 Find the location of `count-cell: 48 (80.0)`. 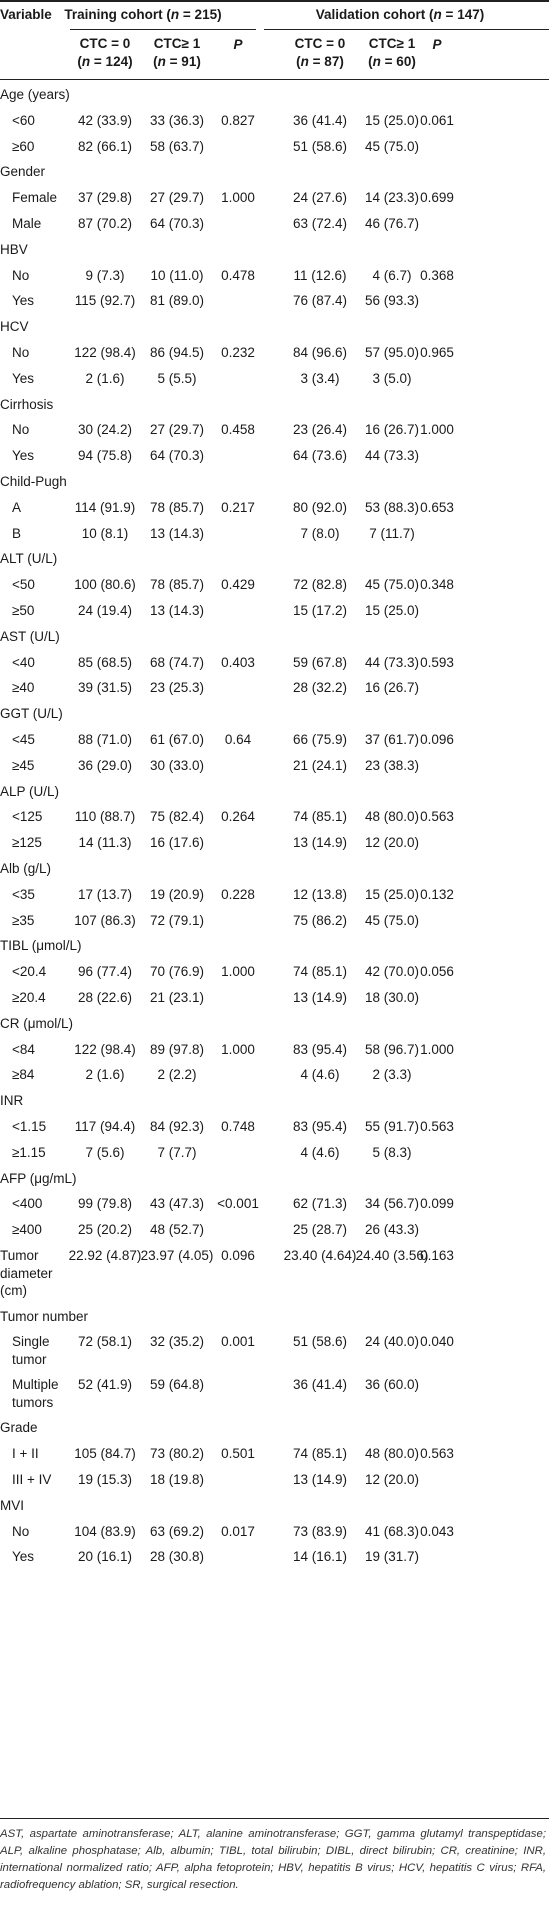

count-cell: 48 (80.0) is located at coordinates (392, 1454).